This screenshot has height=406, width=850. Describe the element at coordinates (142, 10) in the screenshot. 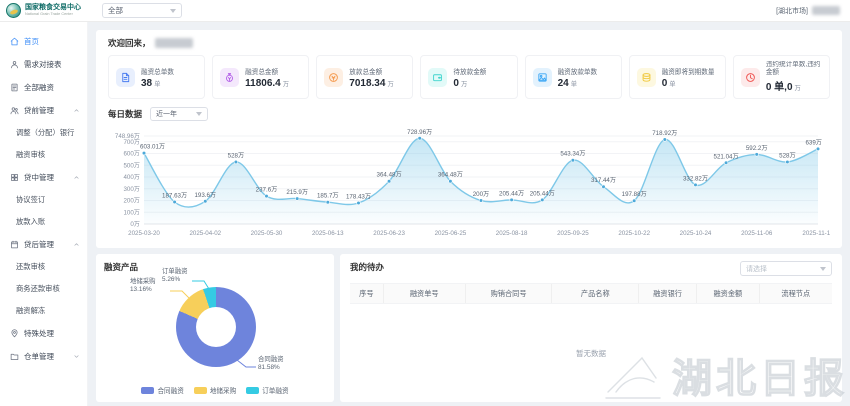

I see `market-filter-select: 全部` at that location.